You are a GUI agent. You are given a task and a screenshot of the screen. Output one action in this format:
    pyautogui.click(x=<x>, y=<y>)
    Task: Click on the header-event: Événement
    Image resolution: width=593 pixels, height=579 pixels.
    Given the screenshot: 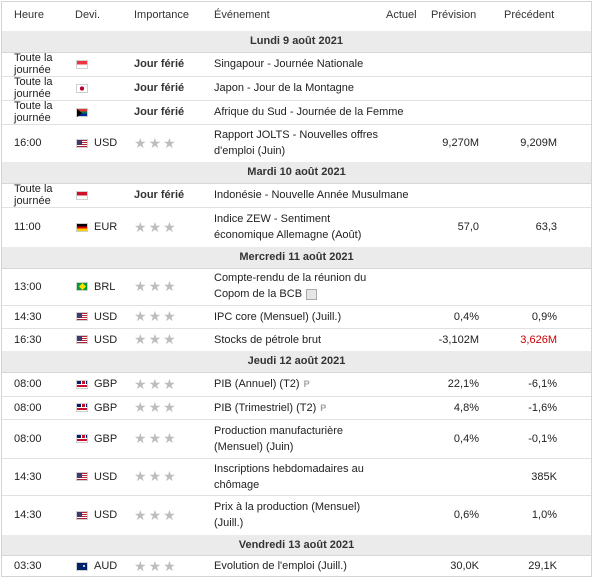 What is the action you would take?
    pyautogui.click(x=242, y=15)
    